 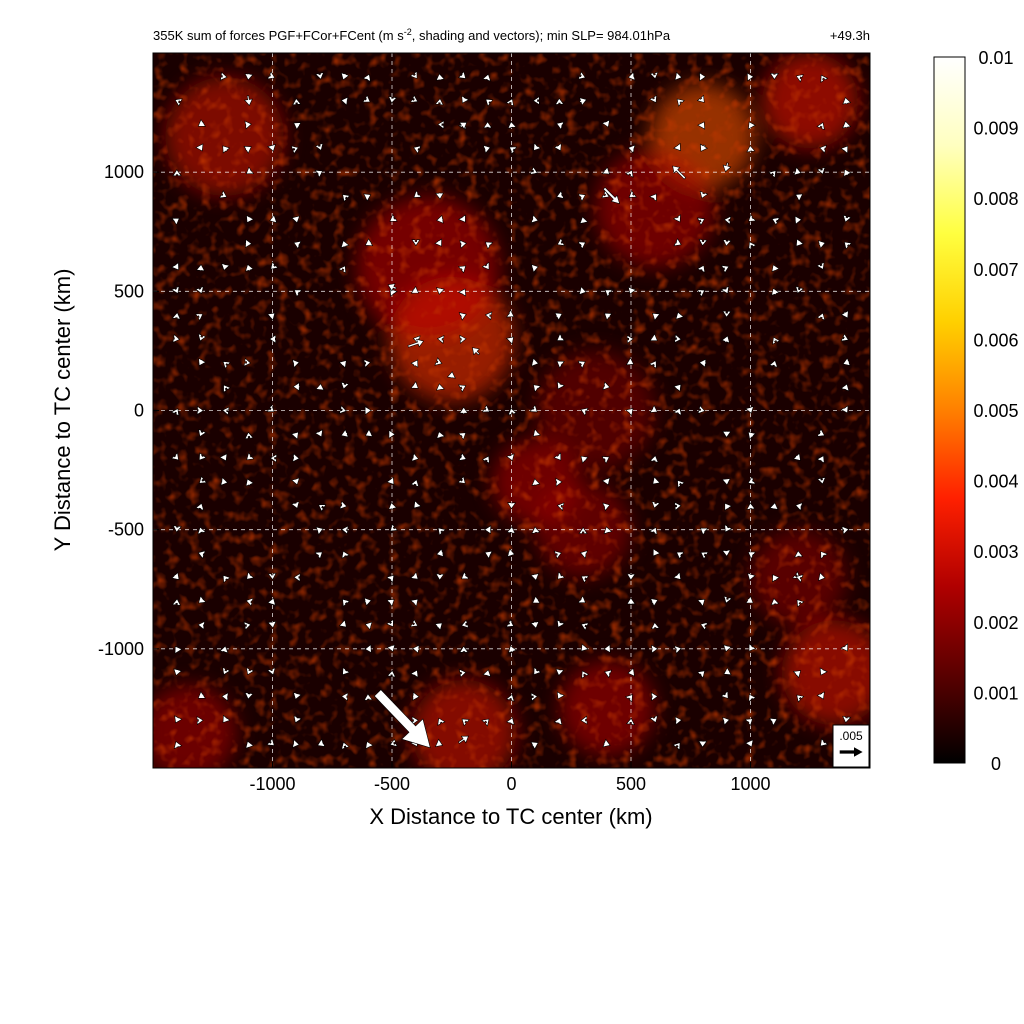 What do you see at coordinates (679, 172) in the screenshot?
I see `vector-arrow` at bounding box center [679, 172].